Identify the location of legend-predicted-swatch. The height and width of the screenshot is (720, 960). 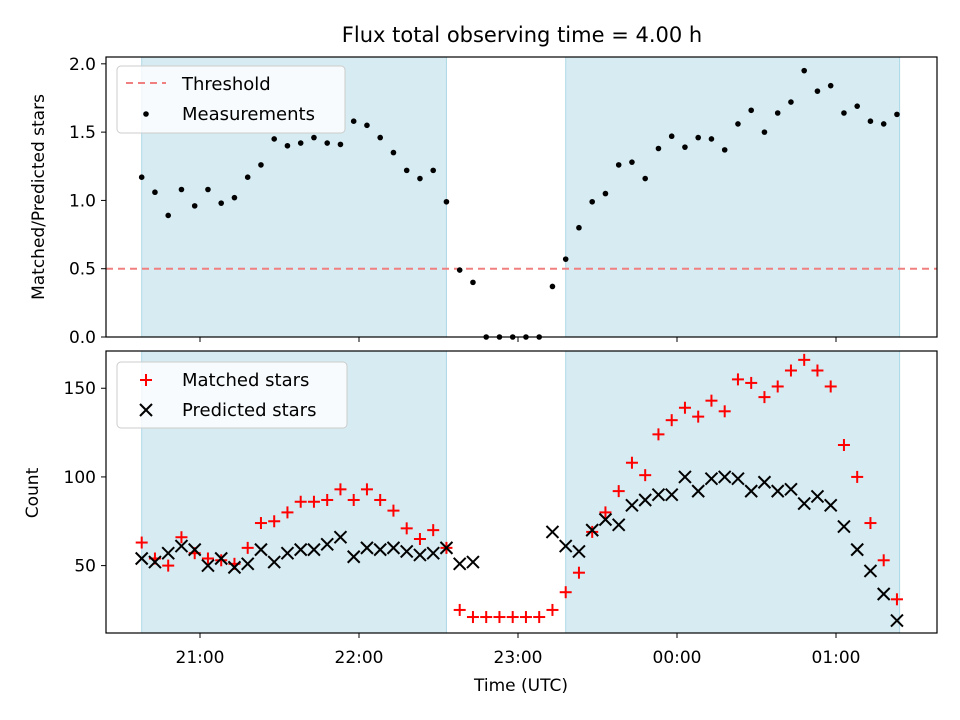
(146, 410).